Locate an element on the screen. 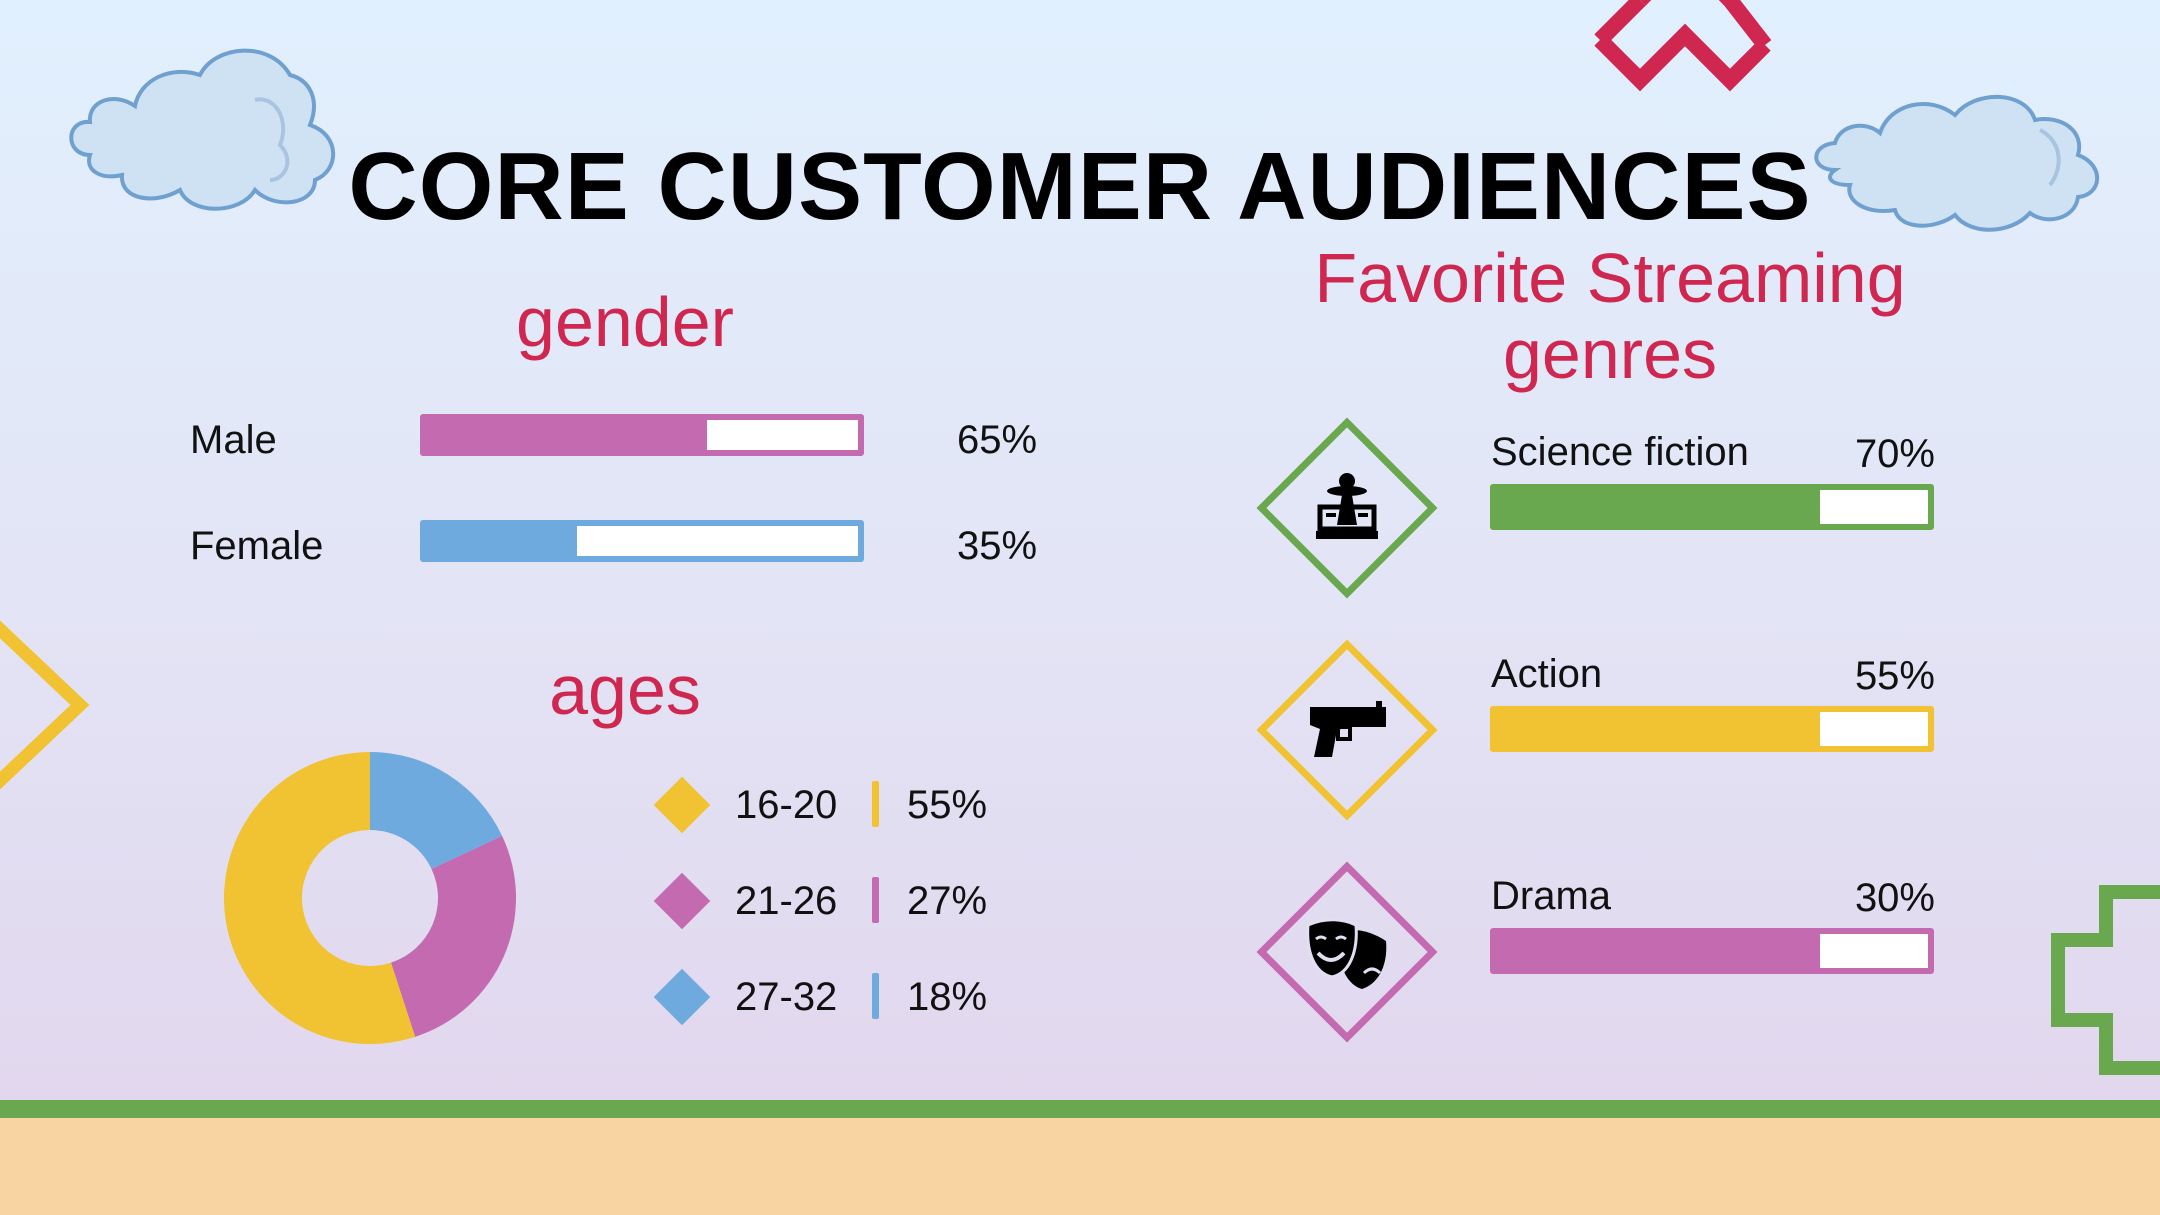 This screenshot has width=2160, height=1215. chevron-shape is located at coordinates (45, 705).